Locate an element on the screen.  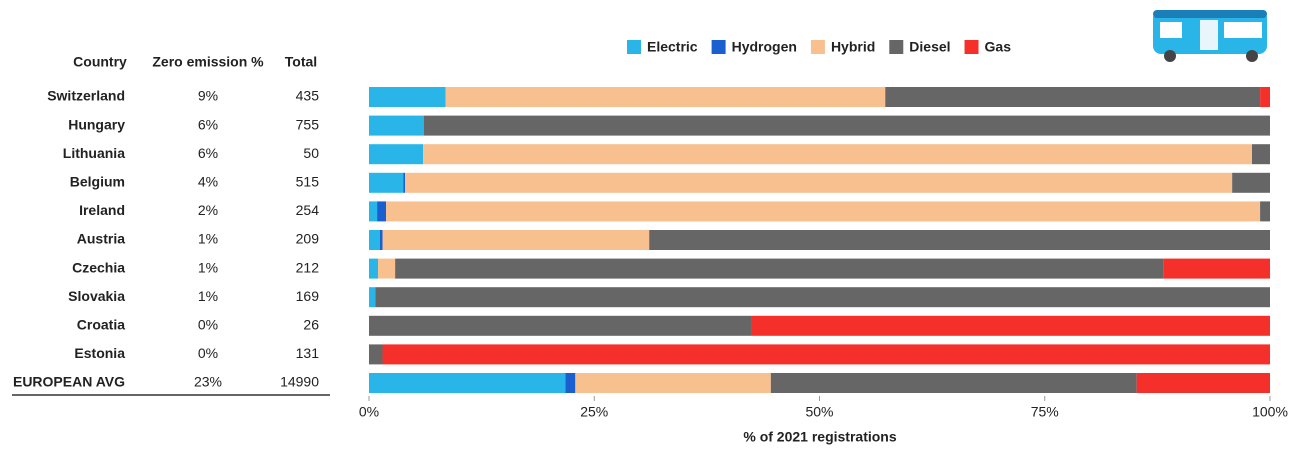
column-header: Country is located at coordinates (100, 62).